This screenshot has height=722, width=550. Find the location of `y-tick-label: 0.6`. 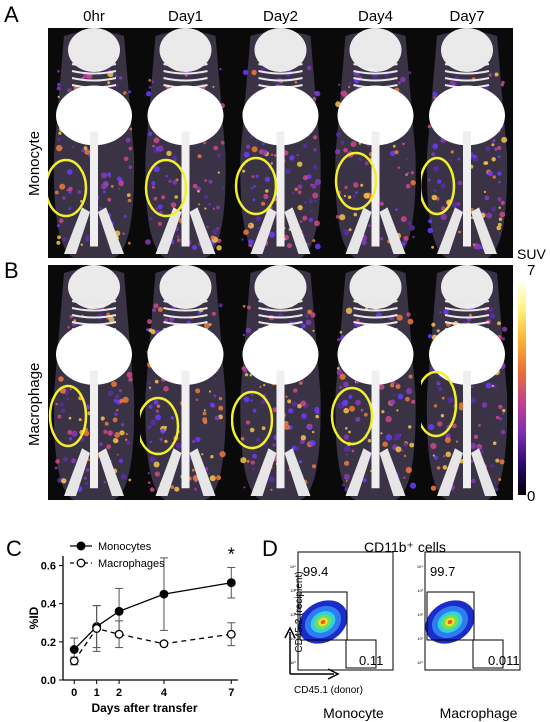

y-tick-label: 0.6 is located at coordinates (48, 567).